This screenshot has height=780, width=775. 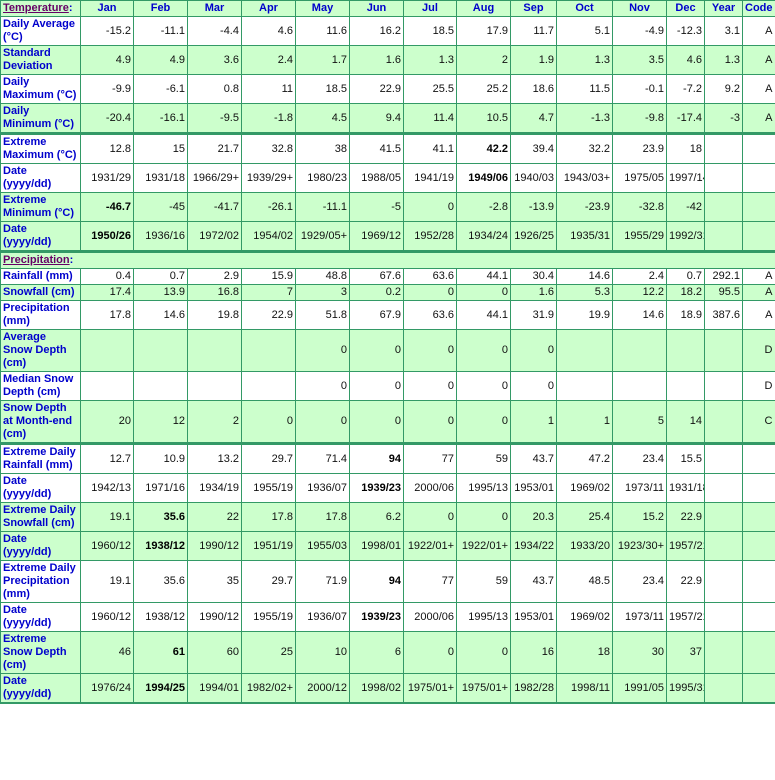 I want to click on row-label: Rainfall (mm), so click(x=40, y=276).